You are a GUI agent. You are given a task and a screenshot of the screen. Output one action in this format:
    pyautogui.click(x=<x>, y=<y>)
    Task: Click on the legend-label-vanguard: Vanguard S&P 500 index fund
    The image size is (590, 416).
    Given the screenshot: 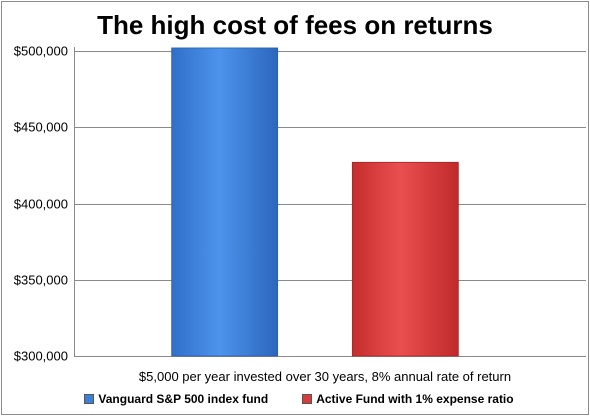 What is the action you would take?
    pyautogui.click(x=183, y=399)
    